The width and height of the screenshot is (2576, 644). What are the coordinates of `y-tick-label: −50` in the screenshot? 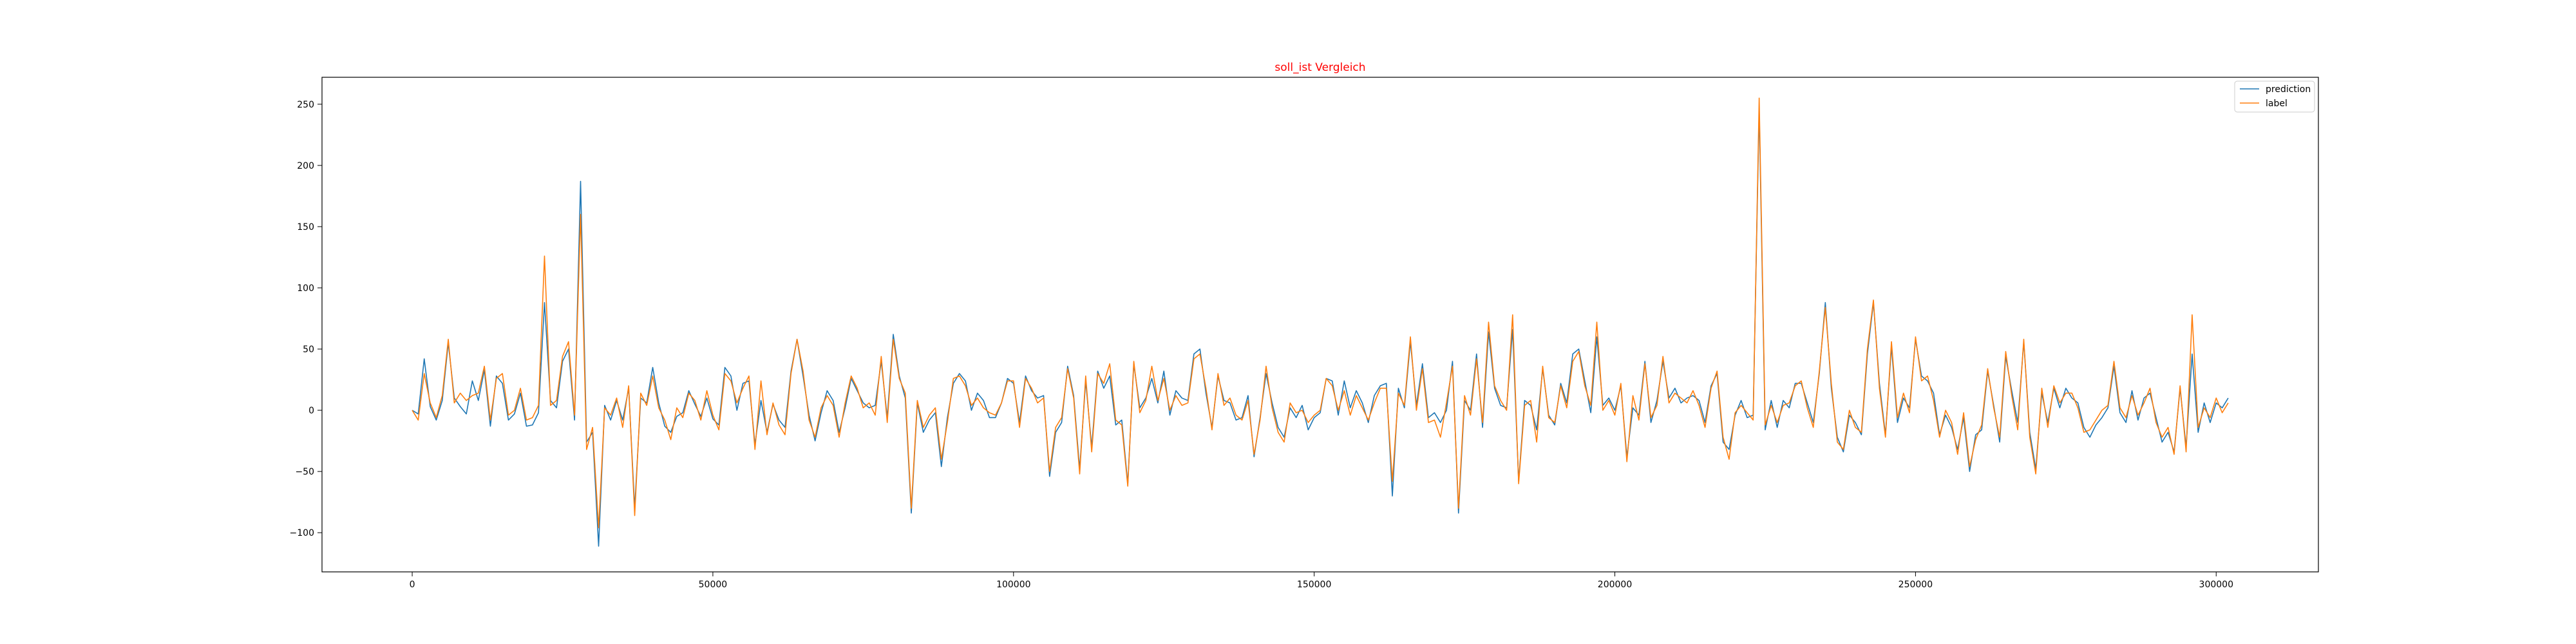 It's located at (304, 472).